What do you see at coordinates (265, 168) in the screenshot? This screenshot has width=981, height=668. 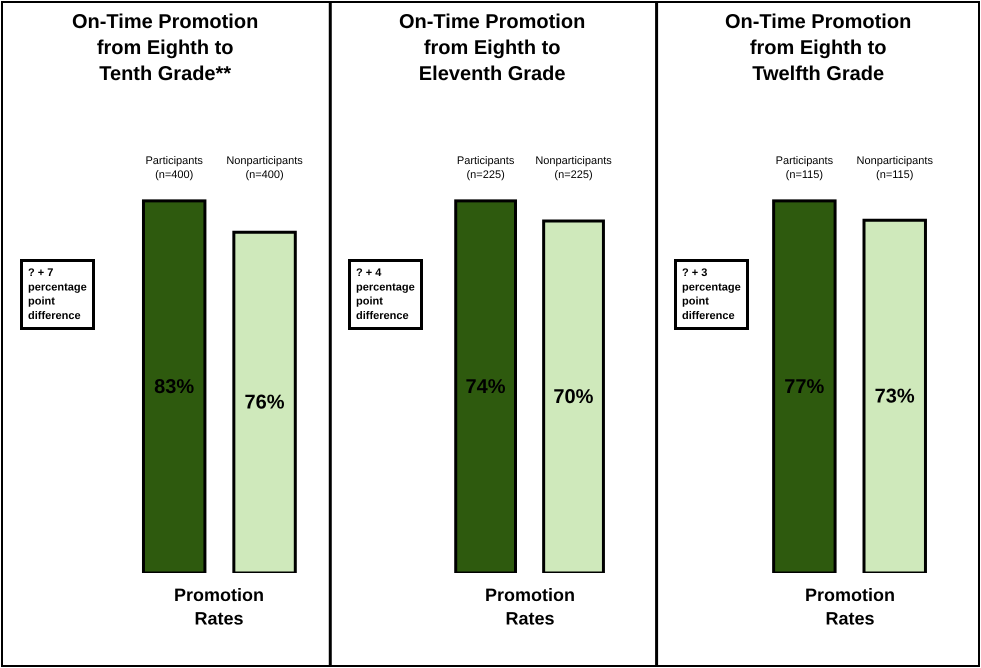 I see `x-tick-label: Nonparticipants (n=400)` at bounding box center [265, 168].